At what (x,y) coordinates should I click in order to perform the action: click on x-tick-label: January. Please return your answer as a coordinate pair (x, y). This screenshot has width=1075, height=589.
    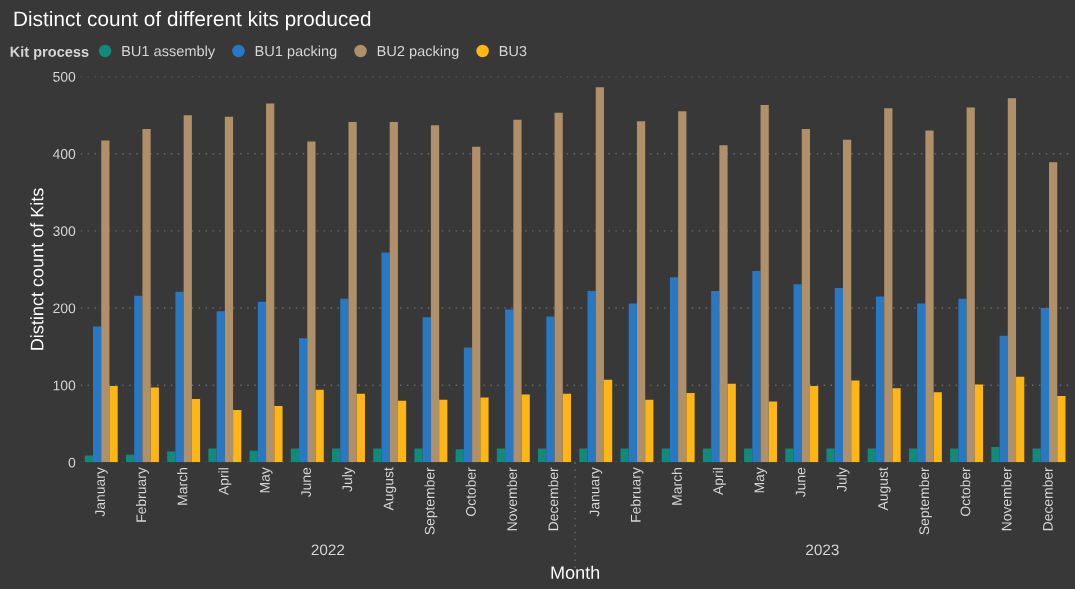
    Looking at the image, I should click on (101, 492).